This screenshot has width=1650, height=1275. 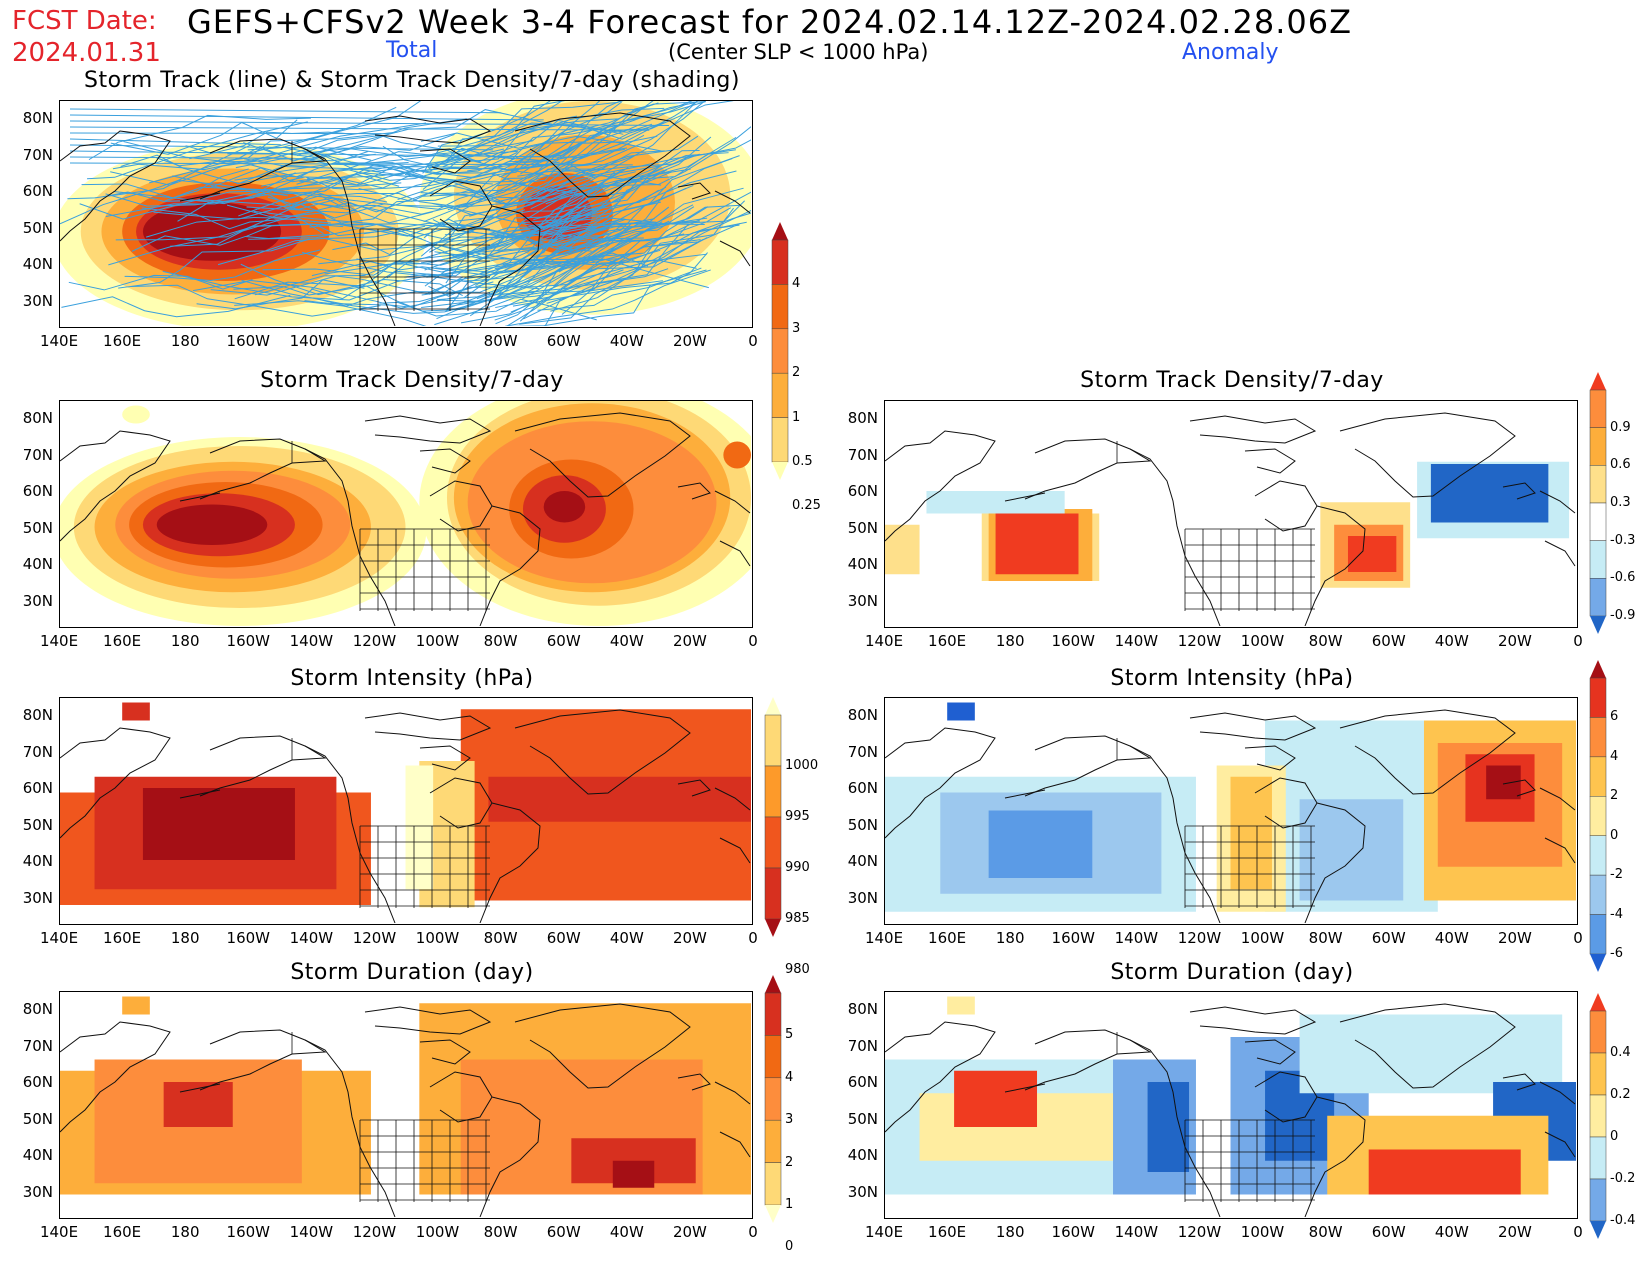 What do you see at coordinates (412, 380) in the screenshot?
I see `panel-title-density-total: Storm Track Density/7-day` at bounding box center [412, 380].